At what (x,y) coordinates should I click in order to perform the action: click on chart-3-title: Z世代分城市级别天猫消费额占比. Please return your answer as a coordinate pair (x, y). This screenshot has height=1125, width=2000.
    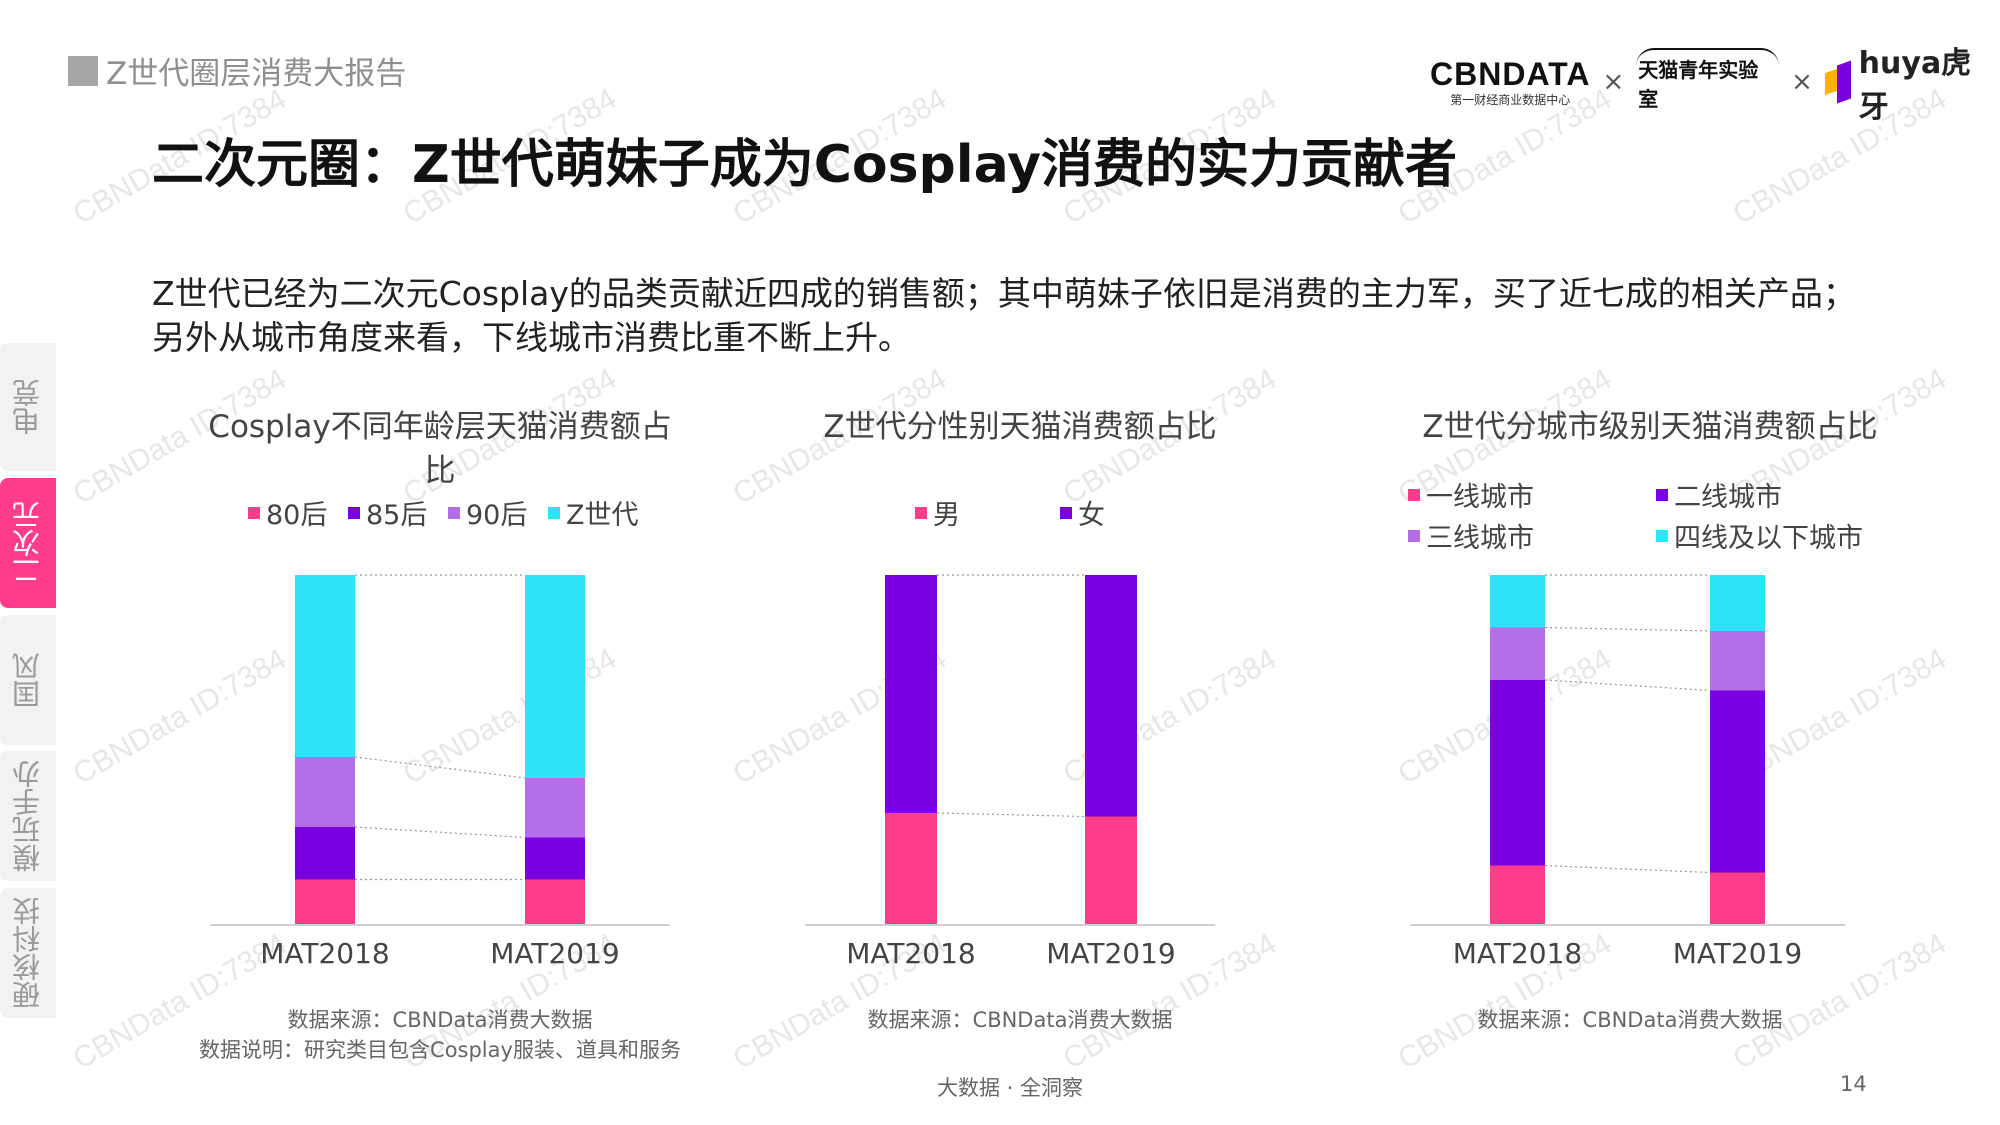
    Looking at the image, I should click on (1650, 427).